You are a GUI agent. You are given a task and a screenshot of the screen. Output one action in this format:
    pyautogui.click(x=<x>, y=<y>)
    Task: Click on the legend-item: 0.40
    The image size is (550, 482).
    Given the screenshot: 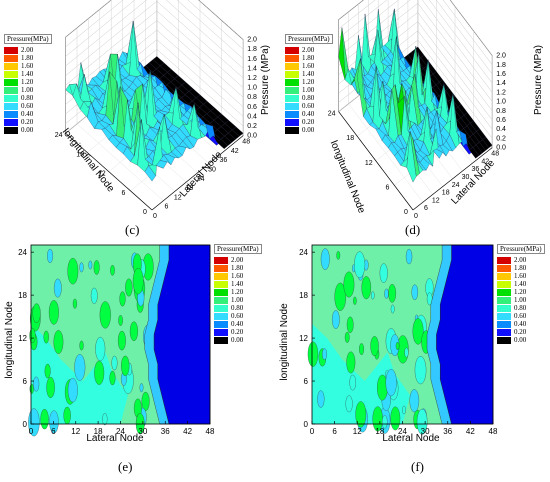 What is the action you would take?
    pyautogui.click(x=28, y=114)
    